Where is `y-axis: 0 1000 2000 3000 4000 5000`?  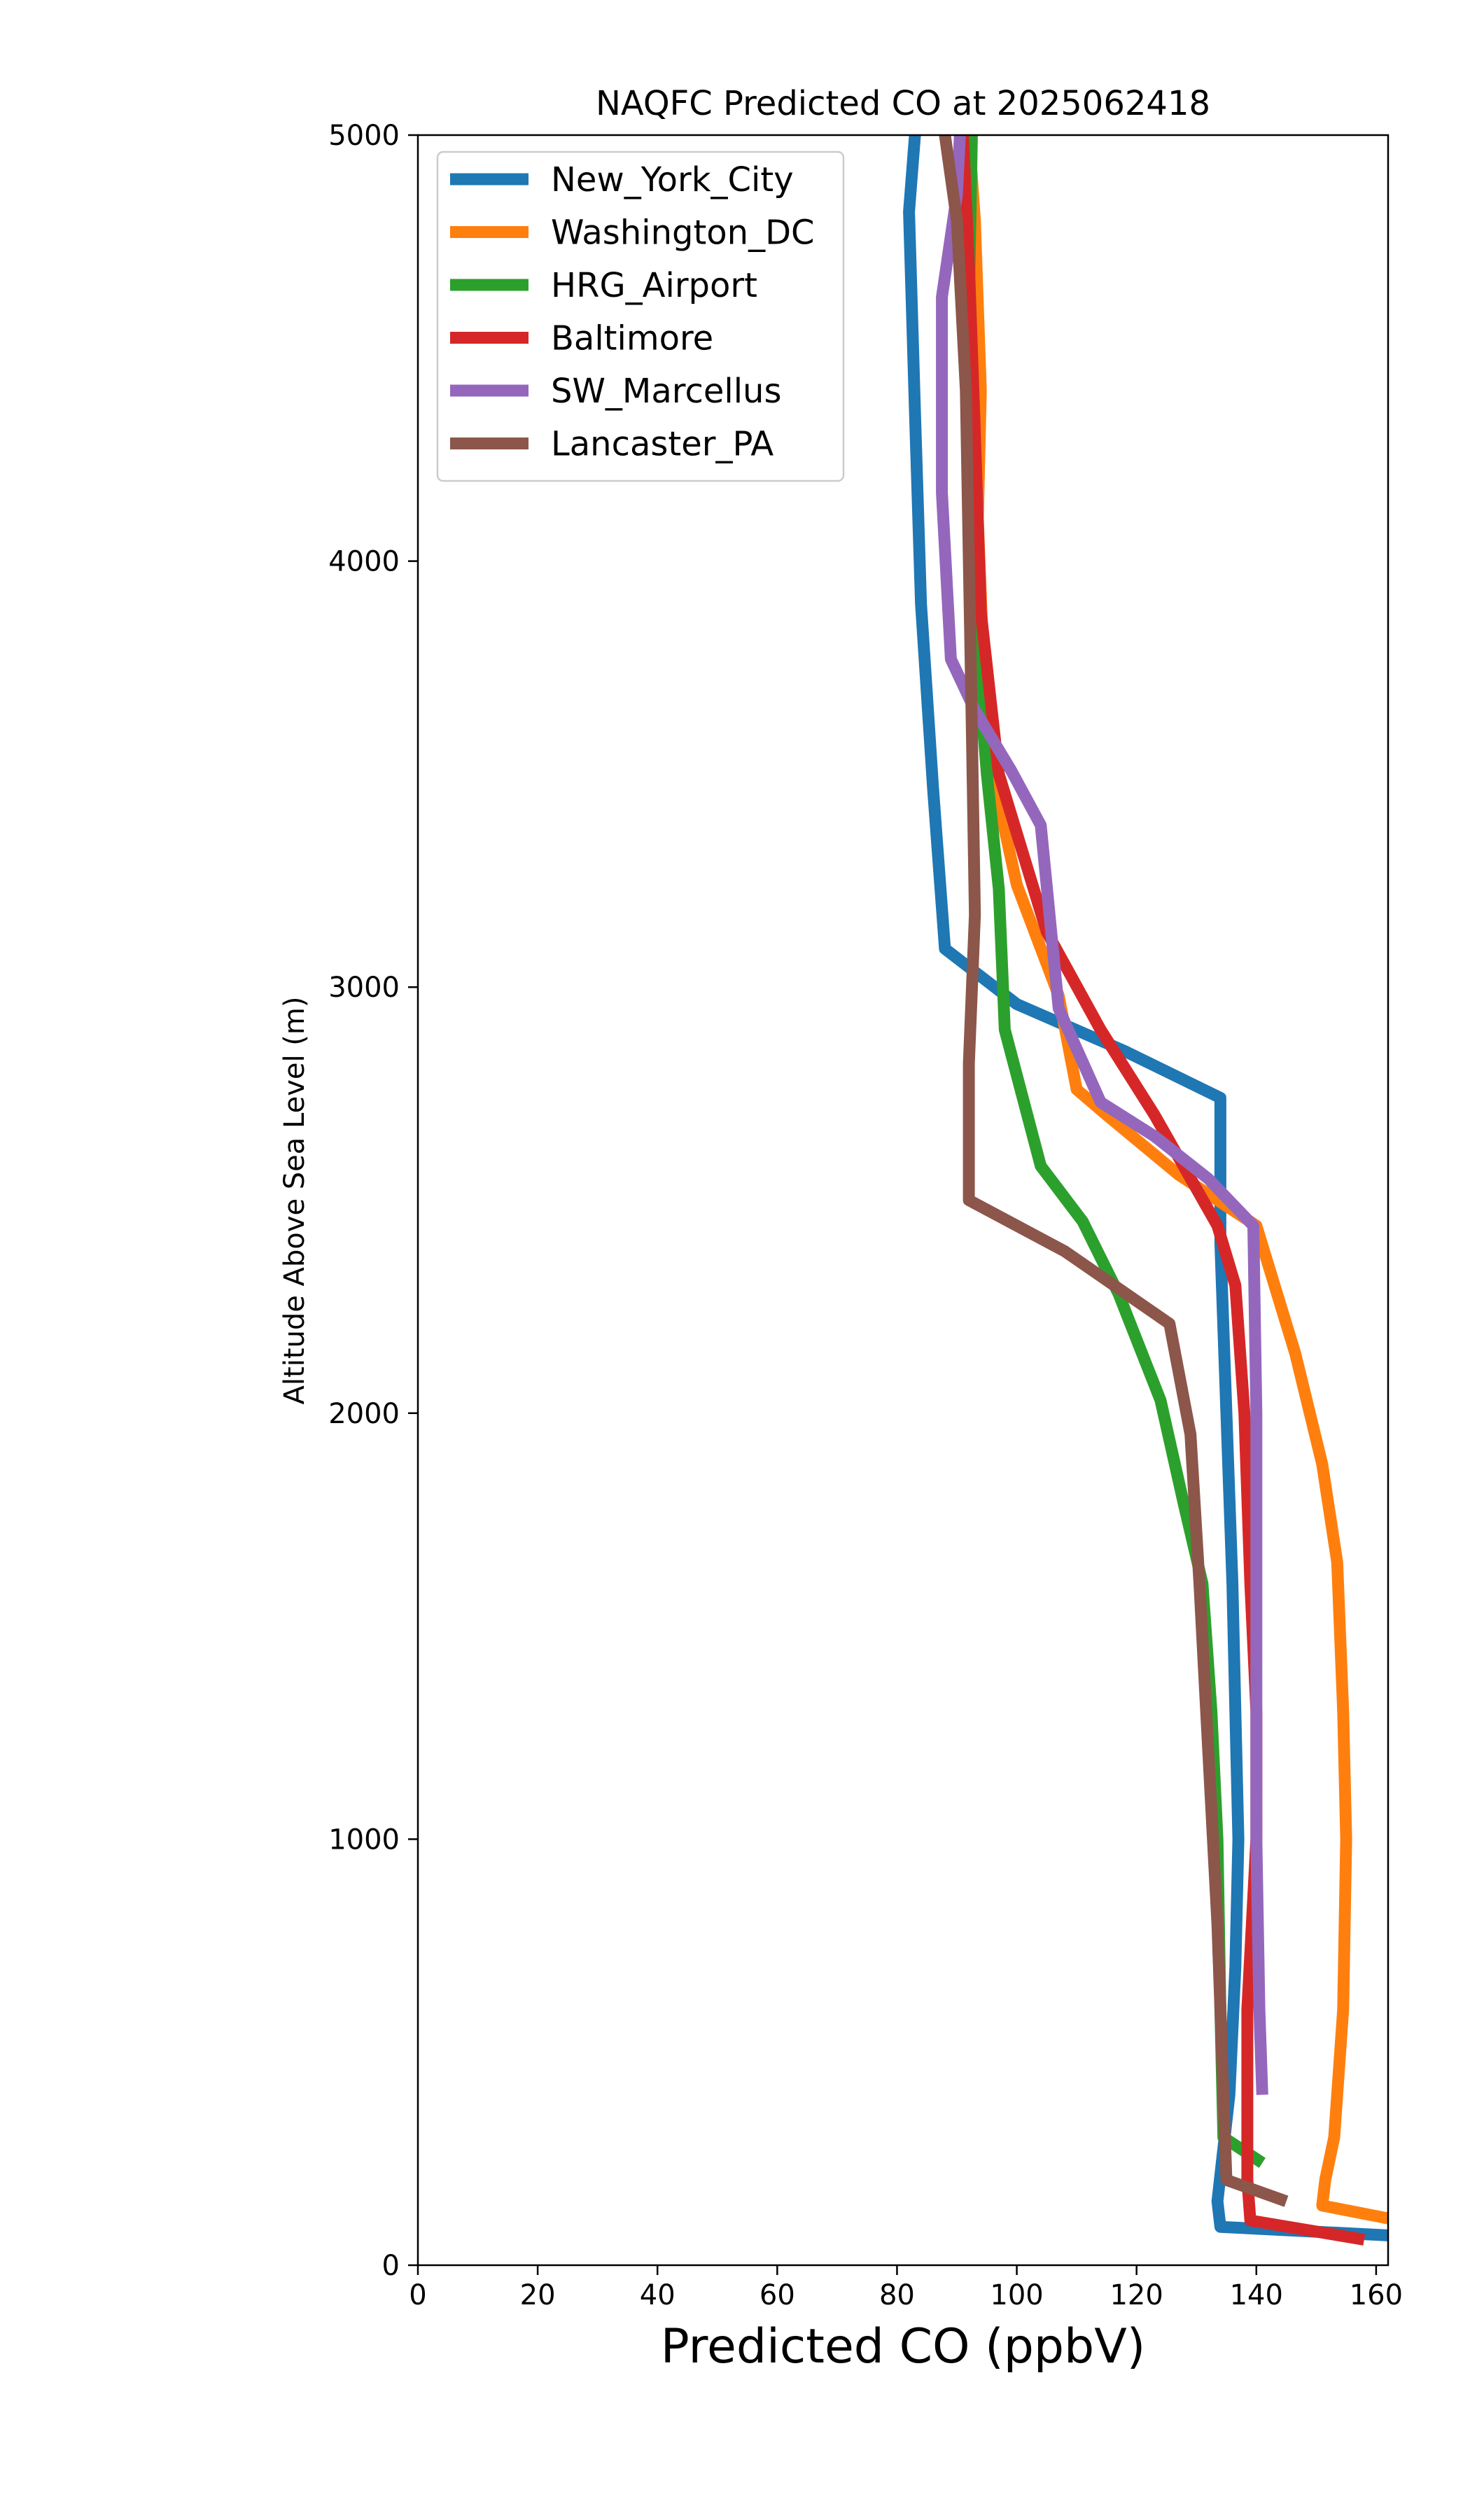
y-axis: 0 1000 2000 3000 4000 5000 is located at coordinates (373, 1201).